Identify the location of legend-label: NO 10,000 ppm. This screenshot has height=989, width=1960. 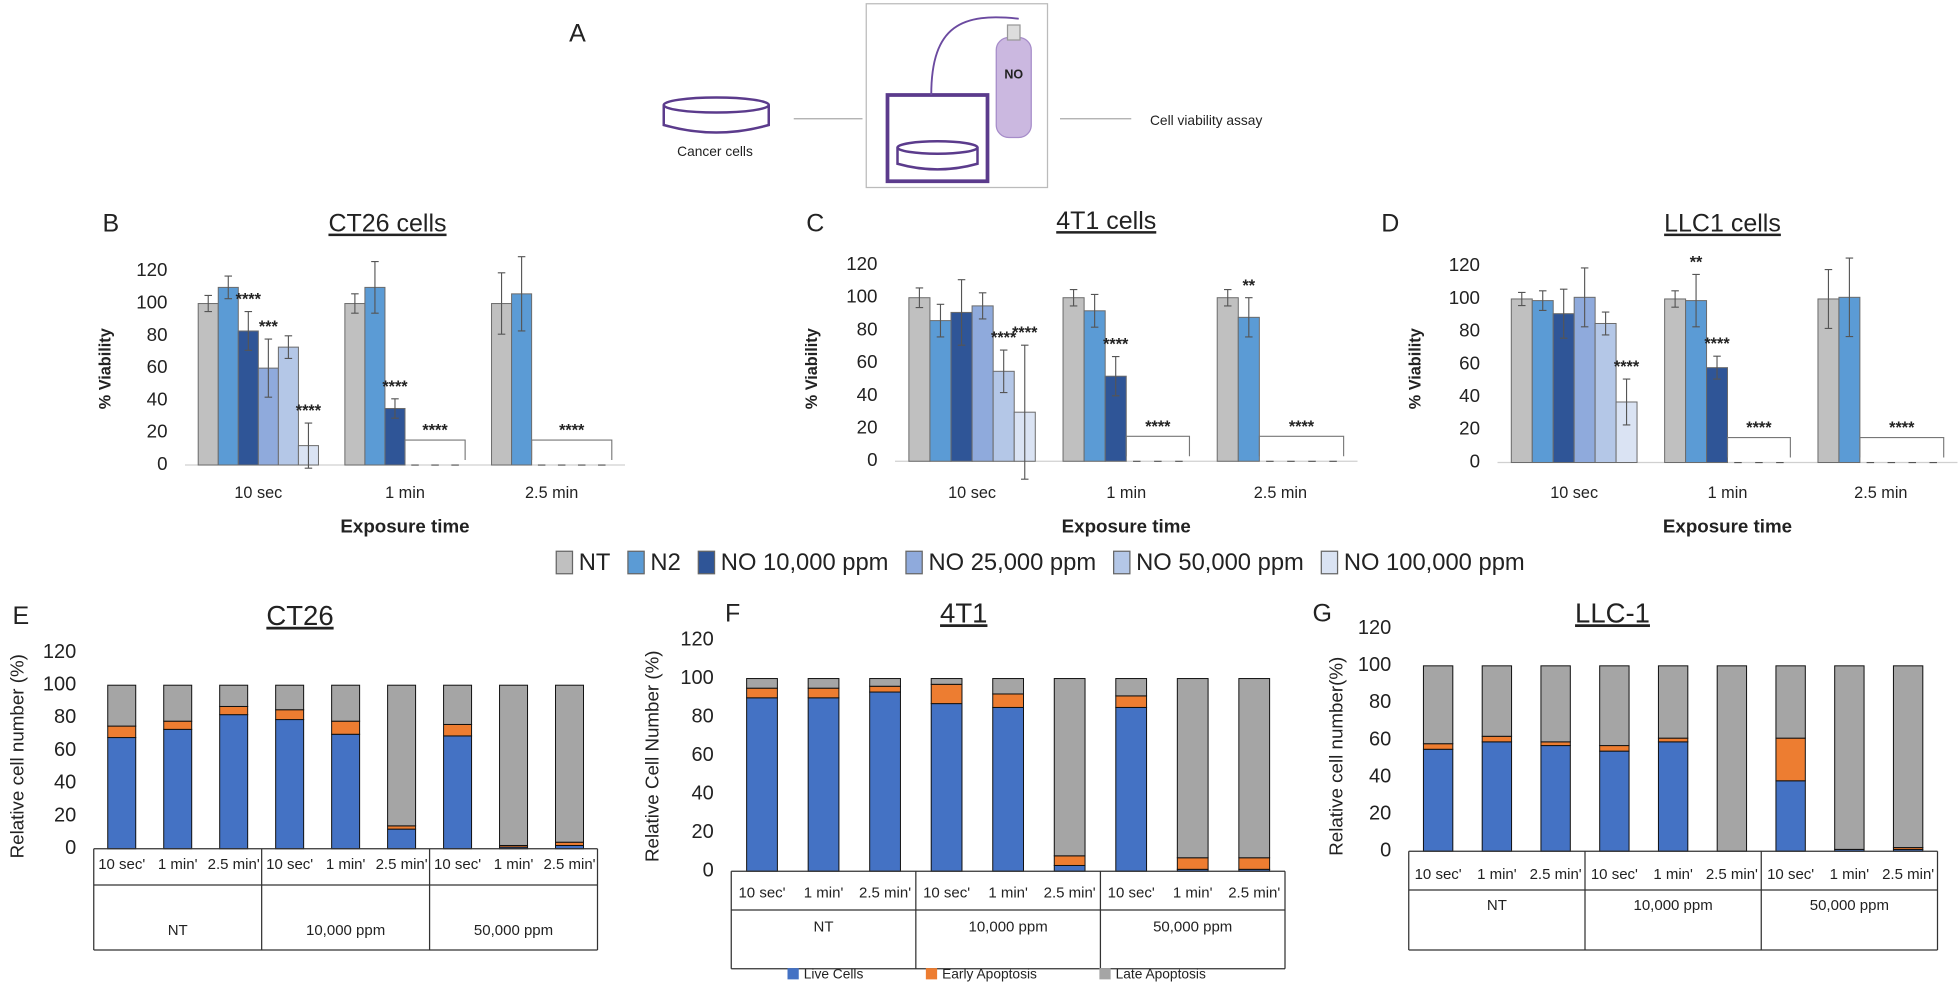
(805, 562).